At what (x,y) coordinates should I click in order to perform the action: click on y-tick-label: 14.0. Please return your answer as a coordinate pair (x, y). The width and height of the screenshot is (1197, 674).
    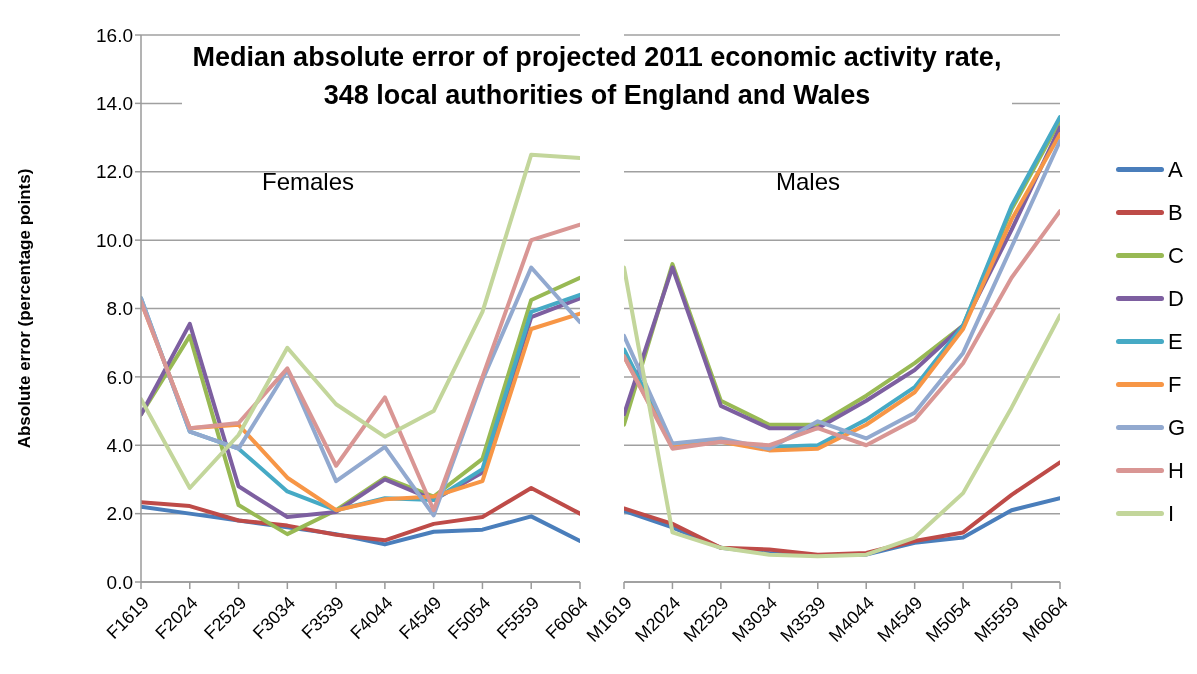
    Looking at the image, I should click on (114, 104).